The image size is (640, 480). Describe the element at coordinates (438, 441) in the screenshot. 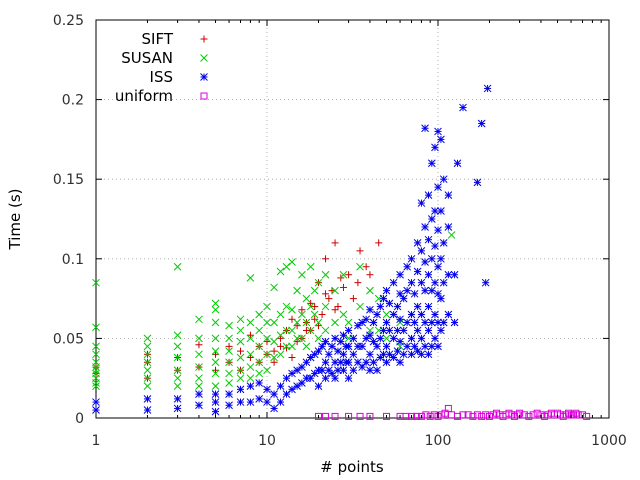

I see `x-tick-label: 100` at that location.